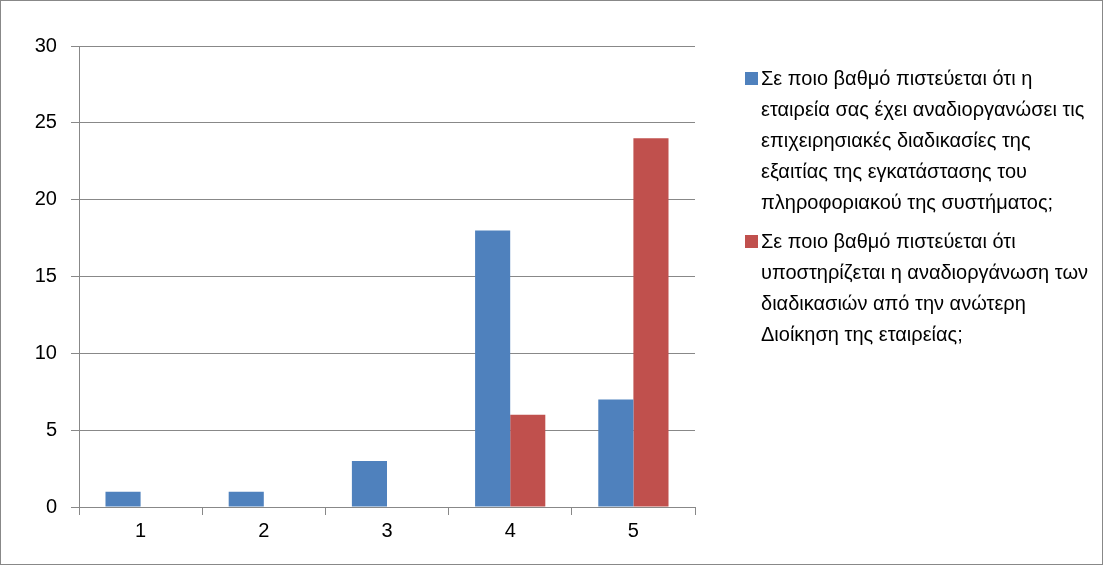  I want to click on y-tick-label: 20, so click(45, 198).